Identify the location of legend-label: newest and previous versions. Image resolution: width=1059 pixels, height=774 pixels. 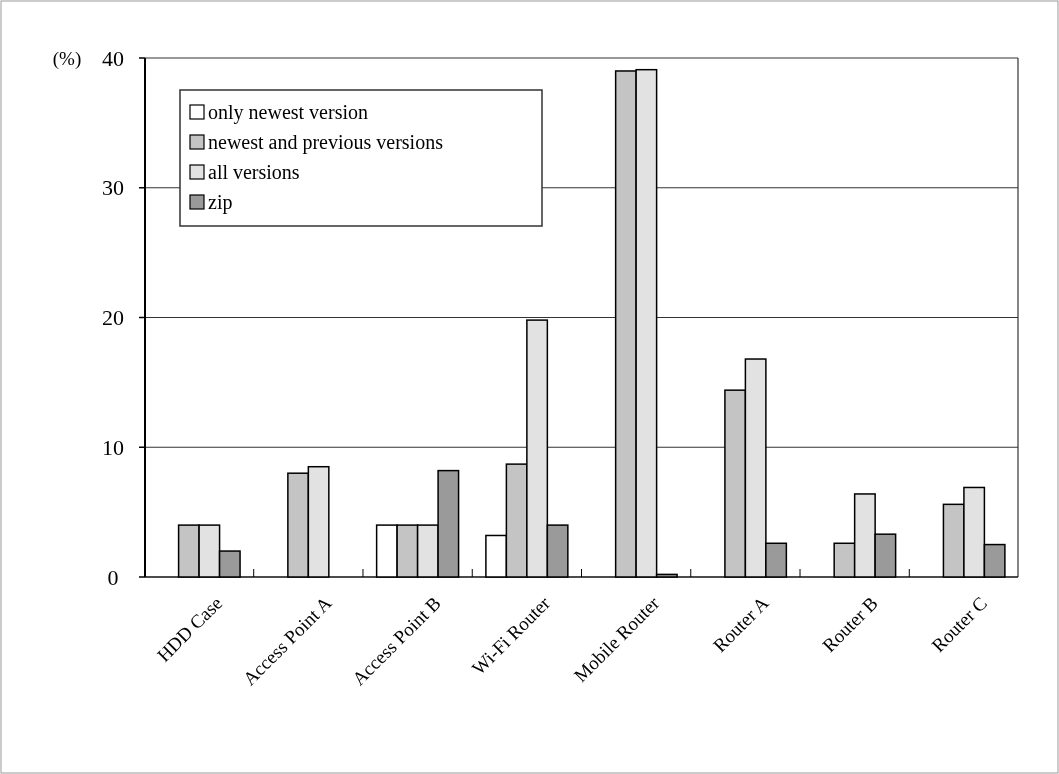
(326, 142).